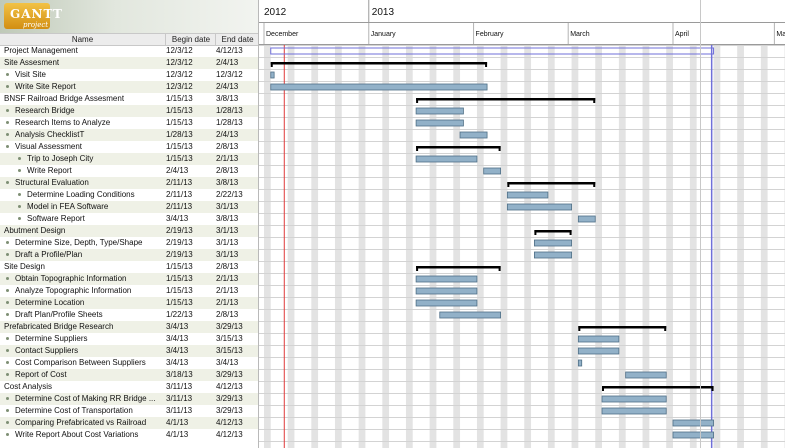 This screenshot has height=448, width=785. Describe the element at coordinates (85, 339) in the screenshot. I see `task-name-cell: Determine Suppliers` at that location.